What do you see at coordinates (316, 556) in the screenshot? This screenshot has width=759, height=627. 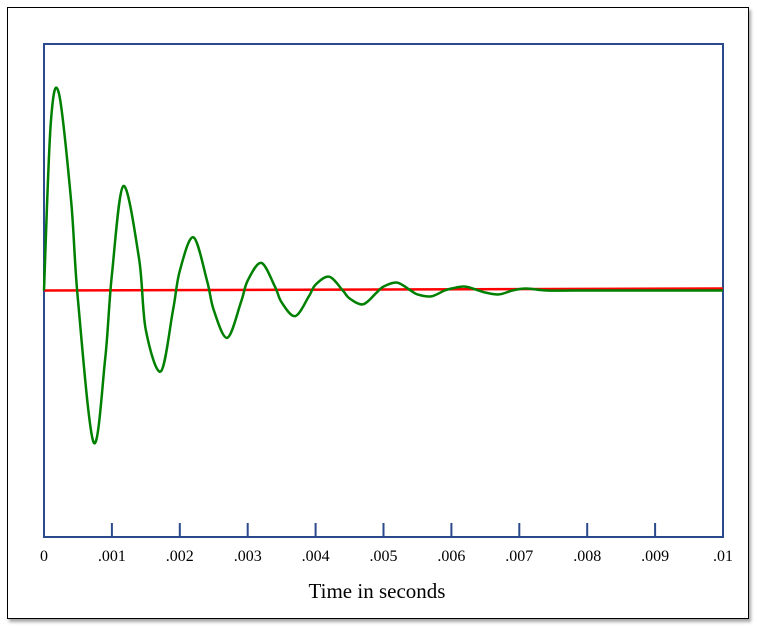 I see `x-tick-label: .004` at bounding box center [316, 556].